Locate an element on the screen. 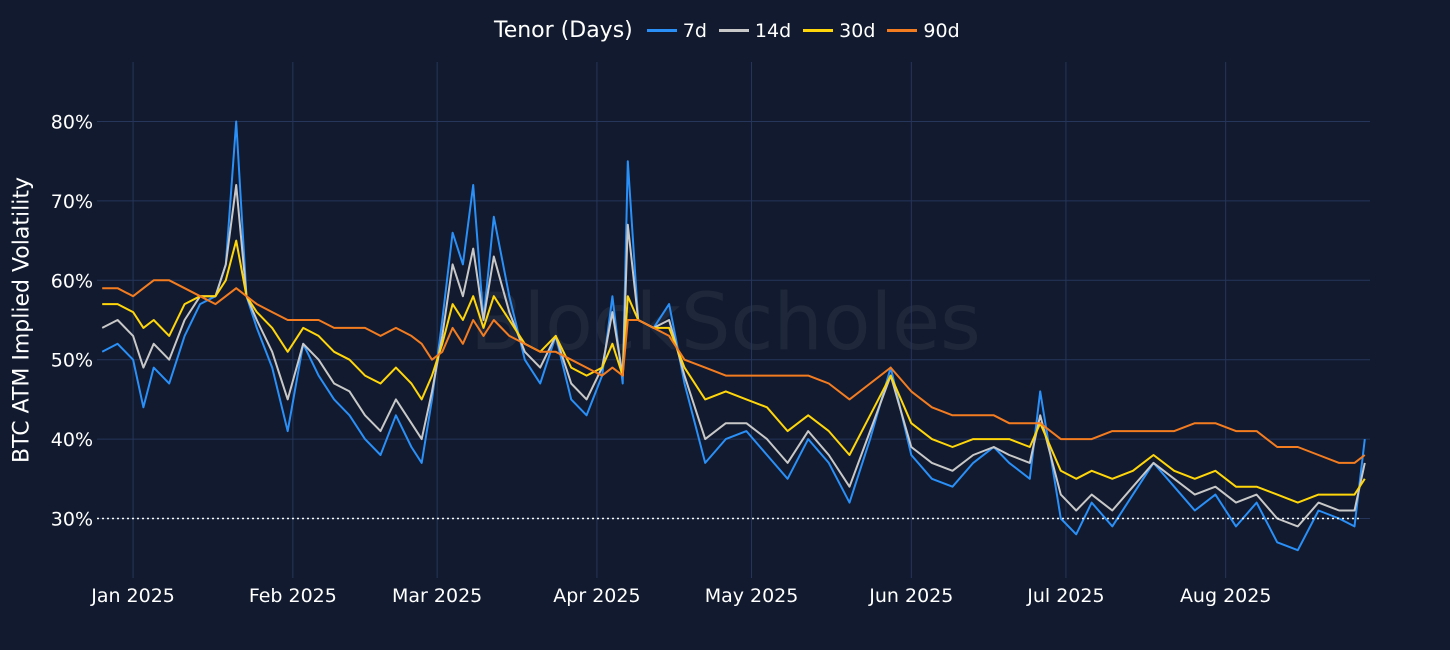  legend-title: Tenor (Days) is located at coordinates (563, 30).